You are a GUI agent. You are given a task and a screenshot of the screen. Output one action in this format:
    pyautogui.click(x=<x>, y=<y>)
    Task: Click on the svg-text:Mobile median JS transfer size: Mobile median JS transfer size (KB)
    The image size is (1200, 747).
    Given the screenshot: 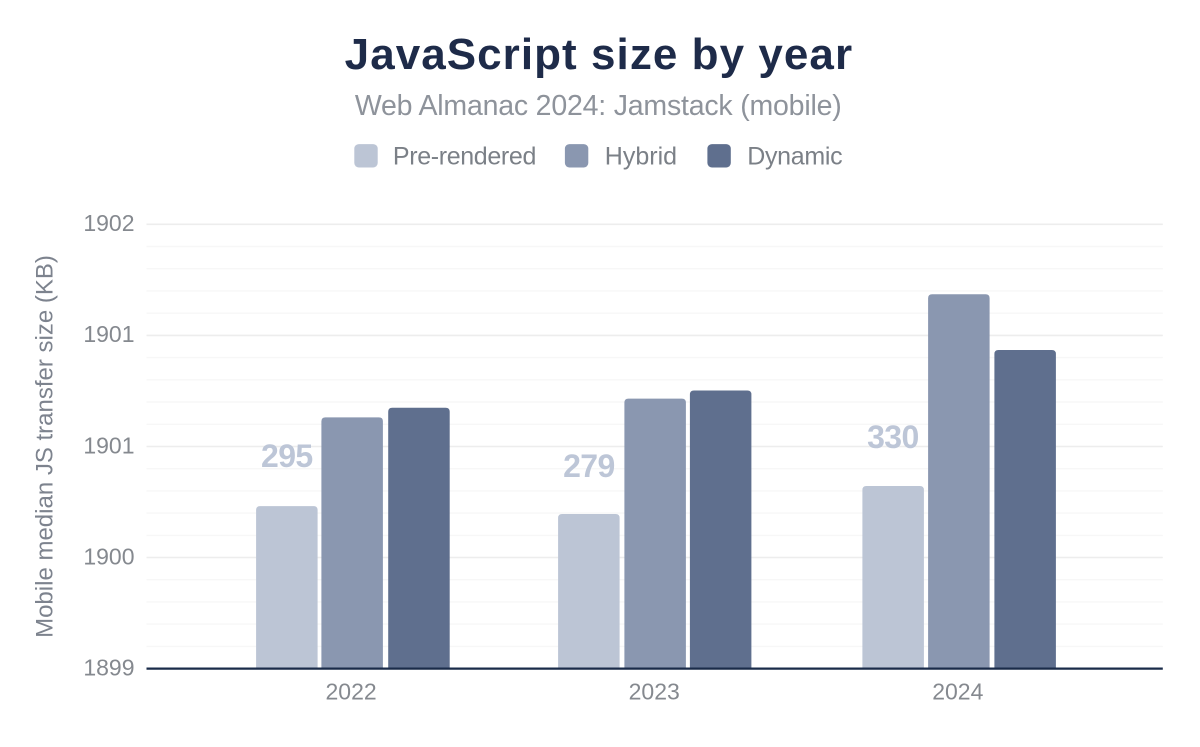 What is the action you would take?
    pyautogui.click(x=45, y=446)
    